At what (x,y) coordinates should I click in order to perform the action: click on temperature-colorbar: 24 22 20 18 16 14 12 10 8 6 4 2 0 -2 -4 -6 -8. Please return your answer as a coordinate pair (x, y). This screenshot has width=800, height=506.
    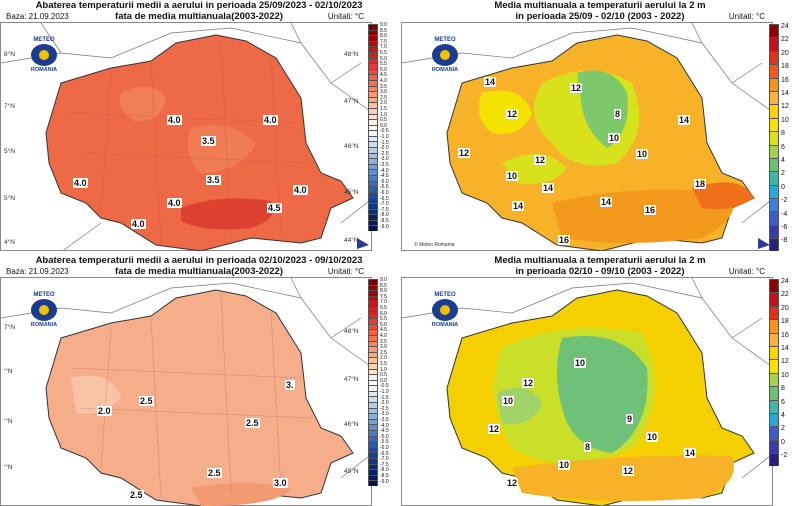
    Looking at the image, I should click on (782, 137).